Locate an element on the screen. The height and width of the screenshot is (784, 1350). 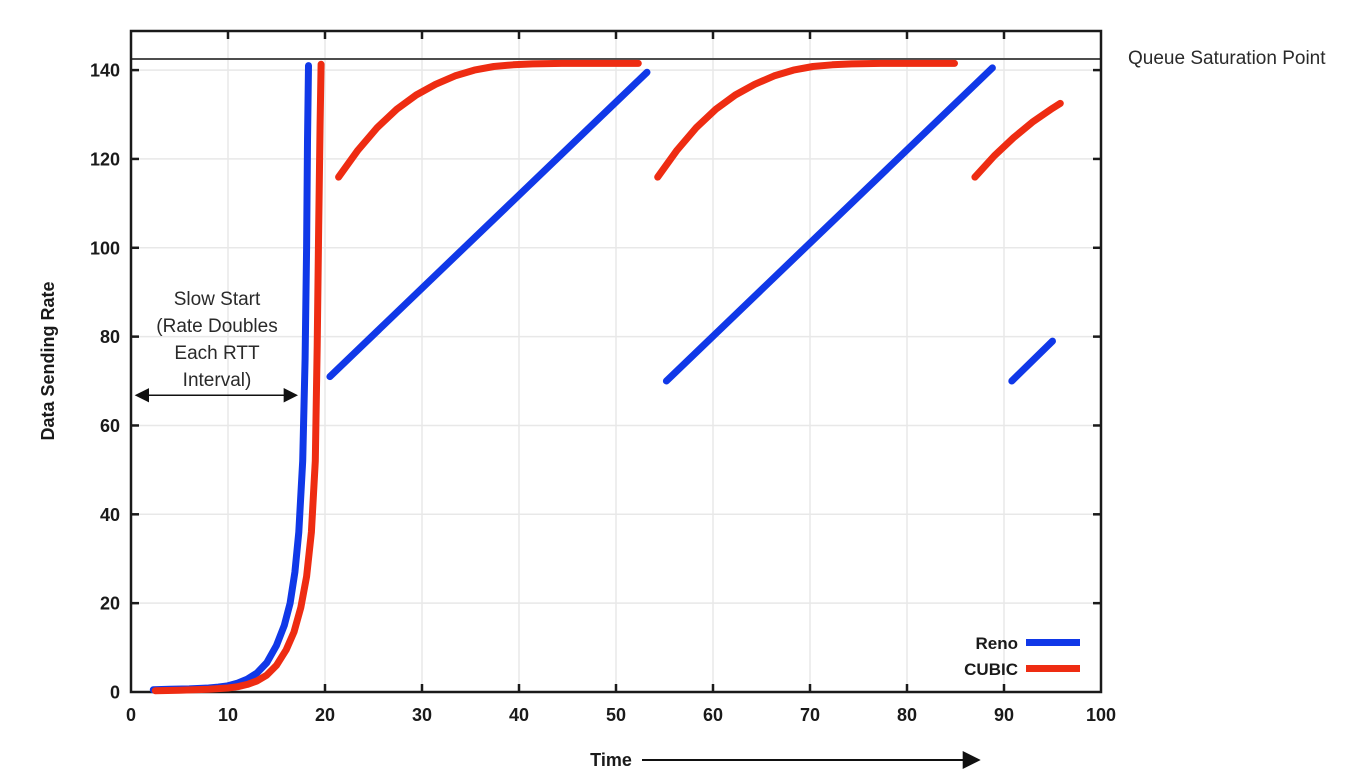
x-tick-label: 40 is located at coordinates (519, 715).